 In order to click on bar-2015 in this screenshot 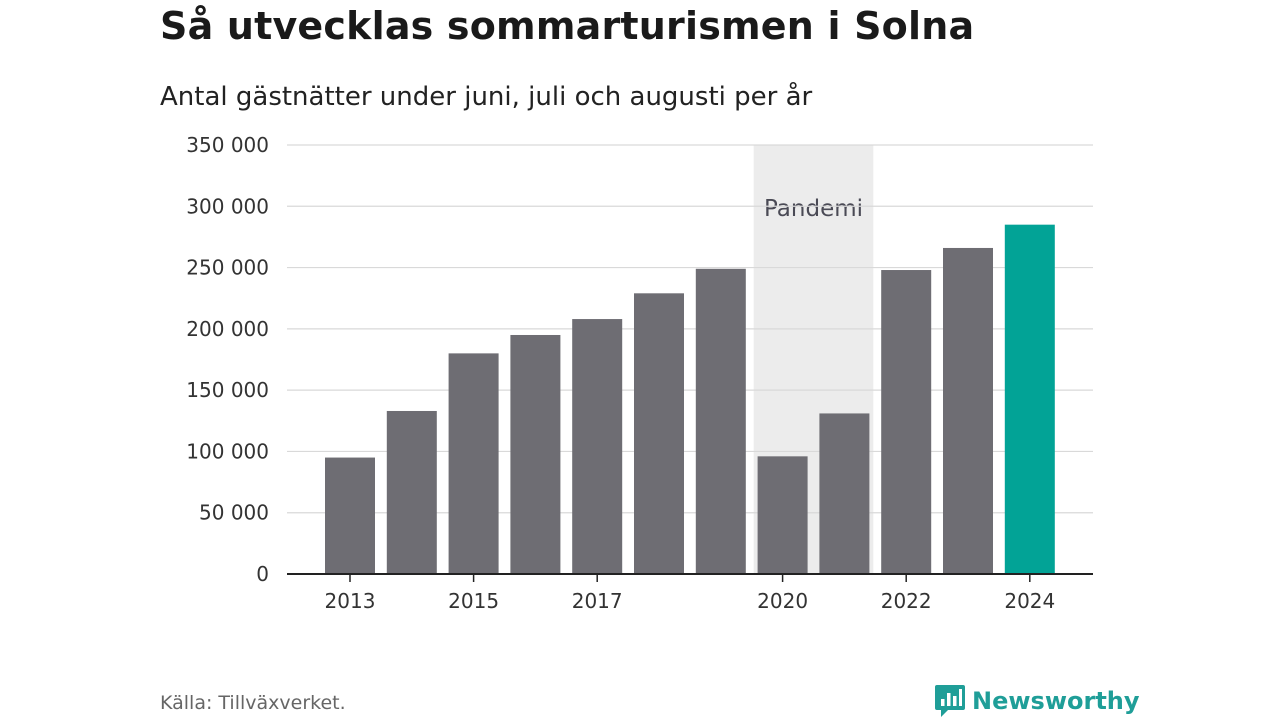, I will do `click(473, 463)`.